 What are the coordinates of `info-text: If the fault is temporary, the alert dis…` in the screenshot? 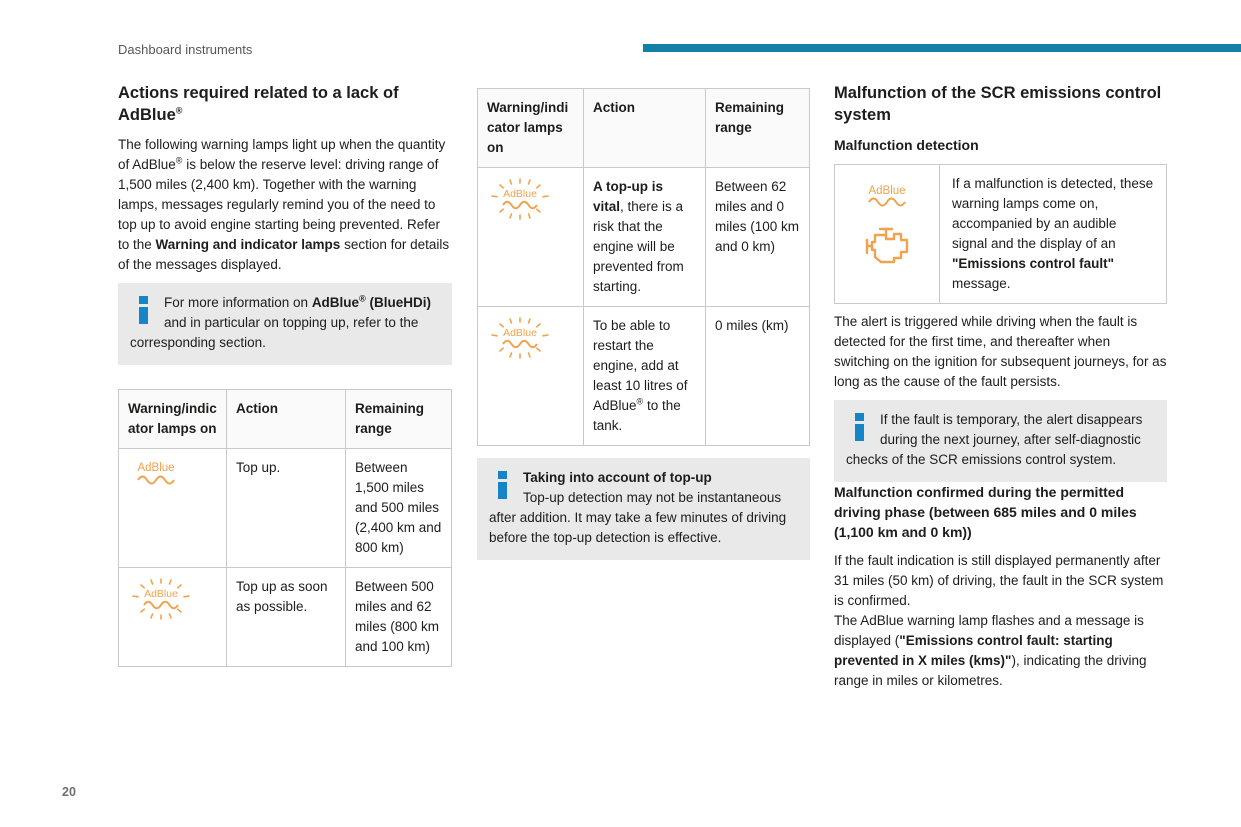 It's located at (994, 439).